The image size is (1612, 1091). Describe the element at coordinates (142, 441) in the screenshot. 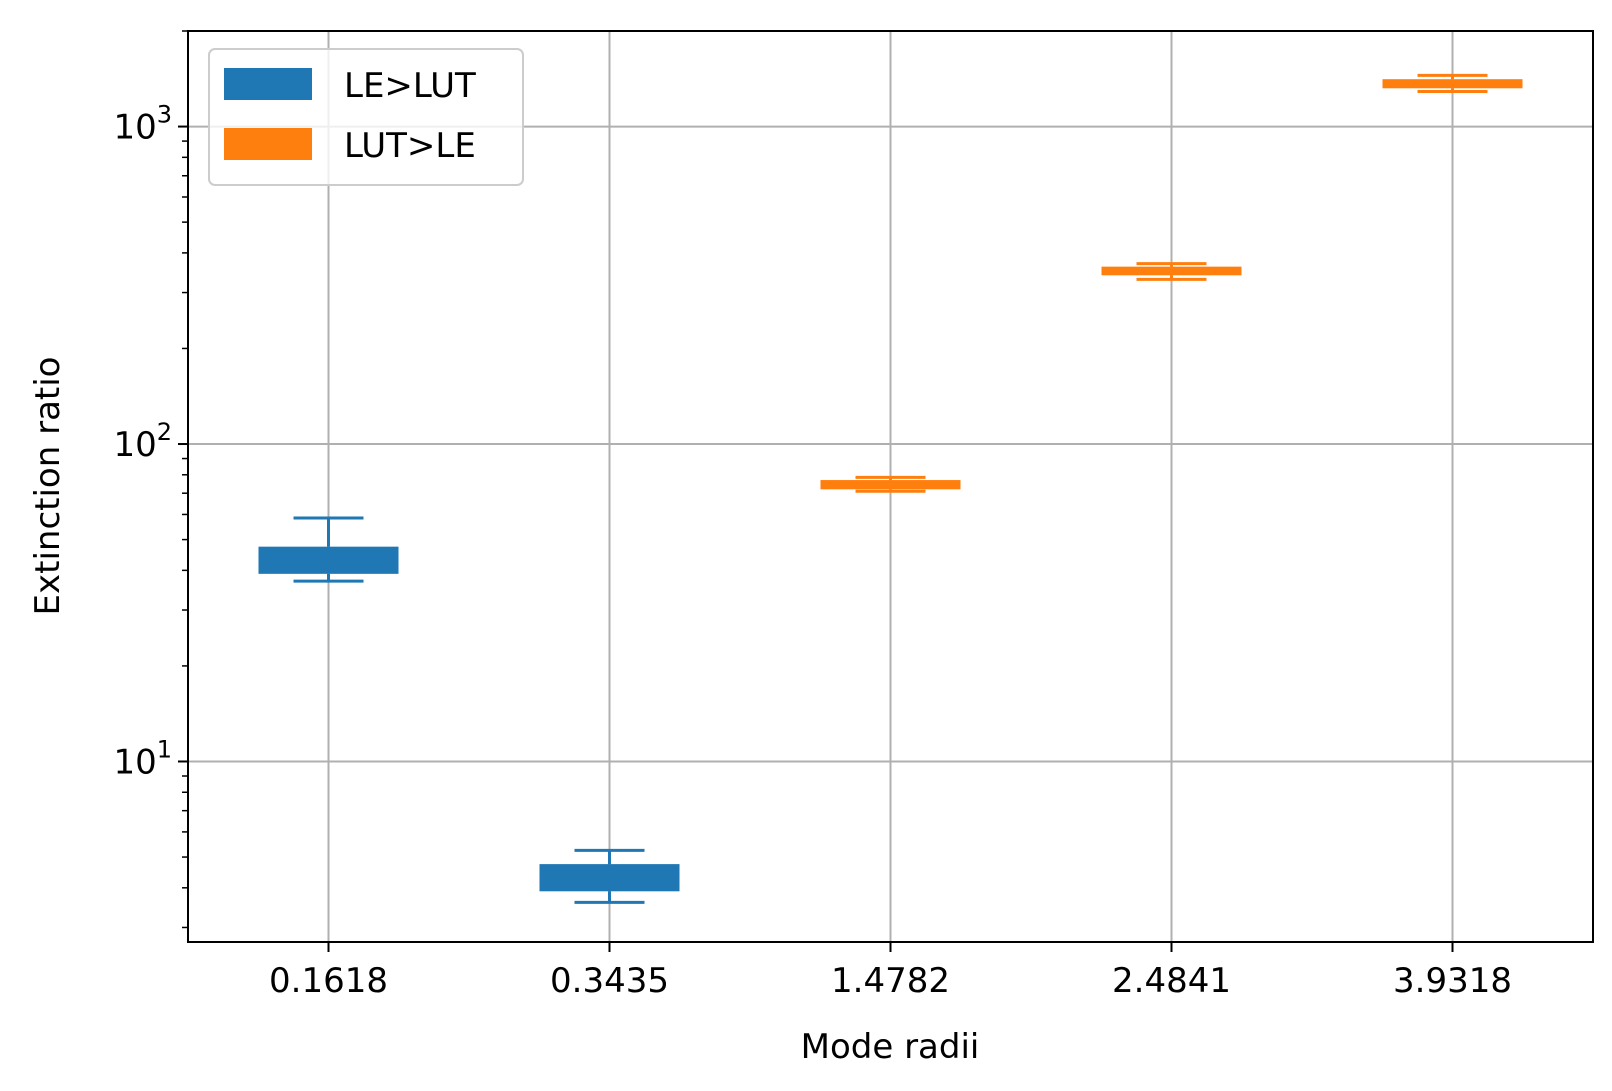

I see `y-tick-label: 10²` at that location.